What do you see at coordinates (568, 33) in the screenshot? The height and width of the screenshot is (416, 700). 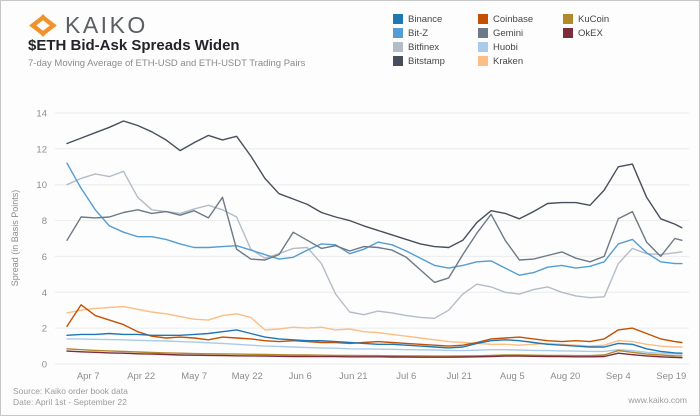 I see `legend-swatch-okex` at bounding box center [568, 33].